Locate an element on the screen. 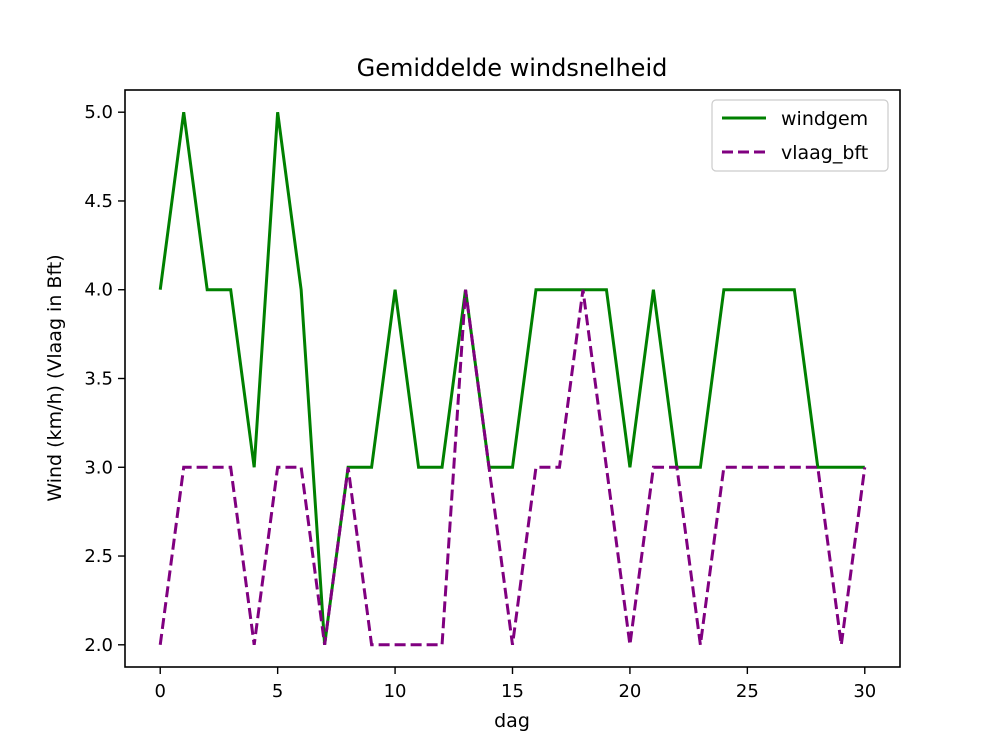 Image resolution: width=1000 pixels, height=750 pixels. y-tick-label: 5.0 is located at coordinates (98, 112).